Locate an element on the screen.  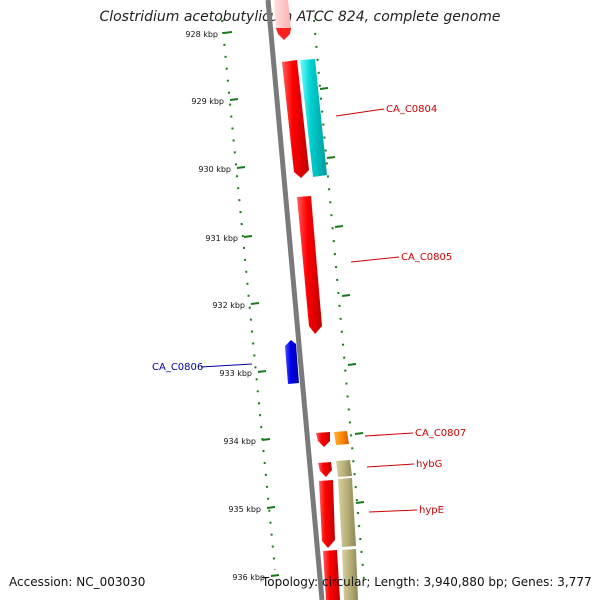
tick-label: 930 kbp is located at coordinates (214, 169).